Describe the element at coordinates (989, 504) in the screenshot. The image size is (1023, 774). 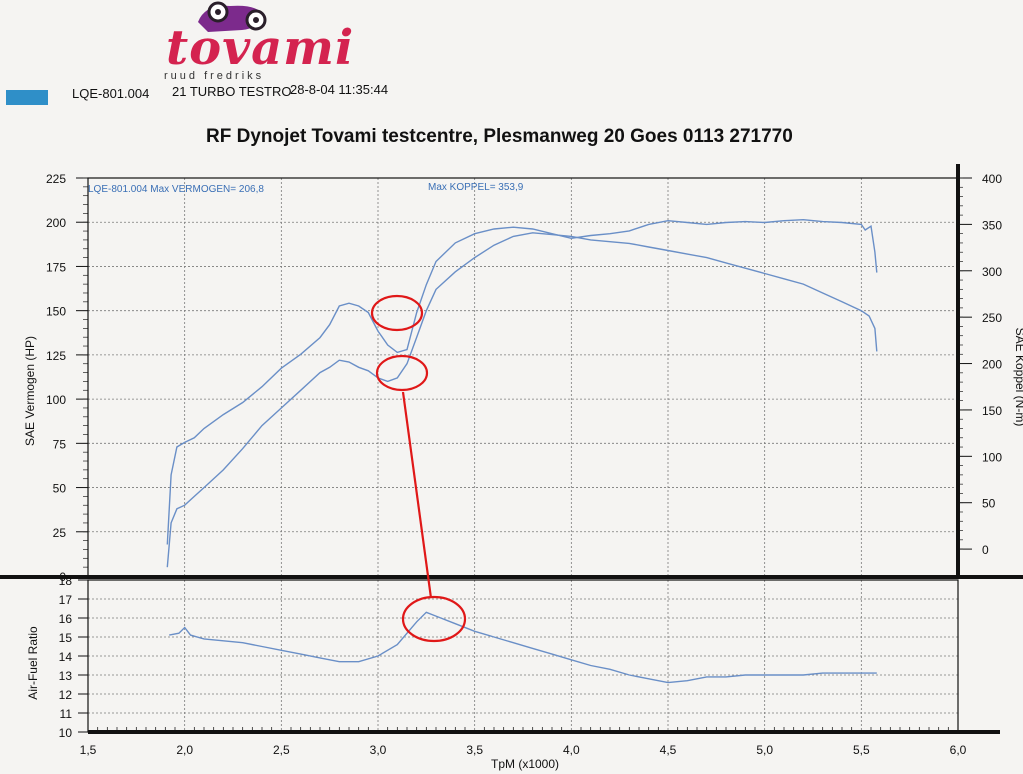
I see `y-tick-label-torque: 50` at that location.